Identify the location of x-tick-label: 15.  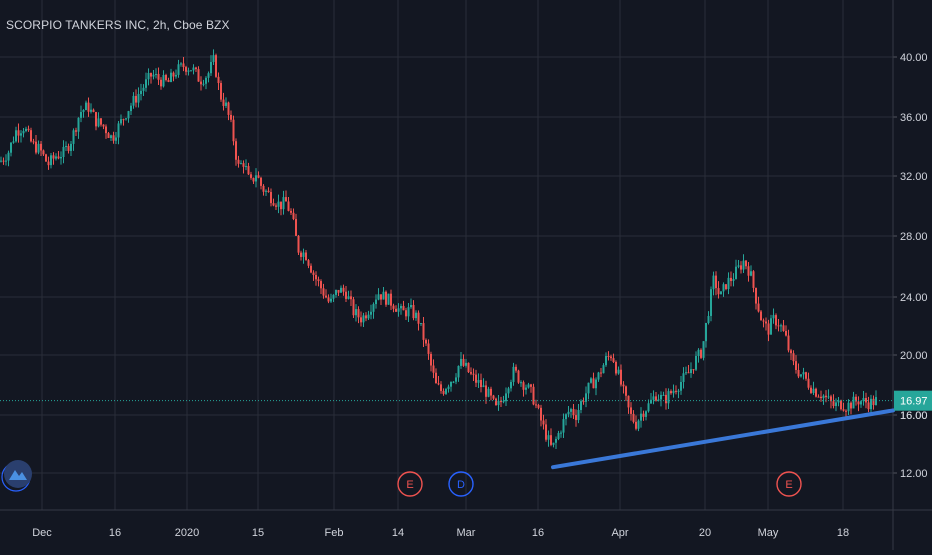
(258, 533).